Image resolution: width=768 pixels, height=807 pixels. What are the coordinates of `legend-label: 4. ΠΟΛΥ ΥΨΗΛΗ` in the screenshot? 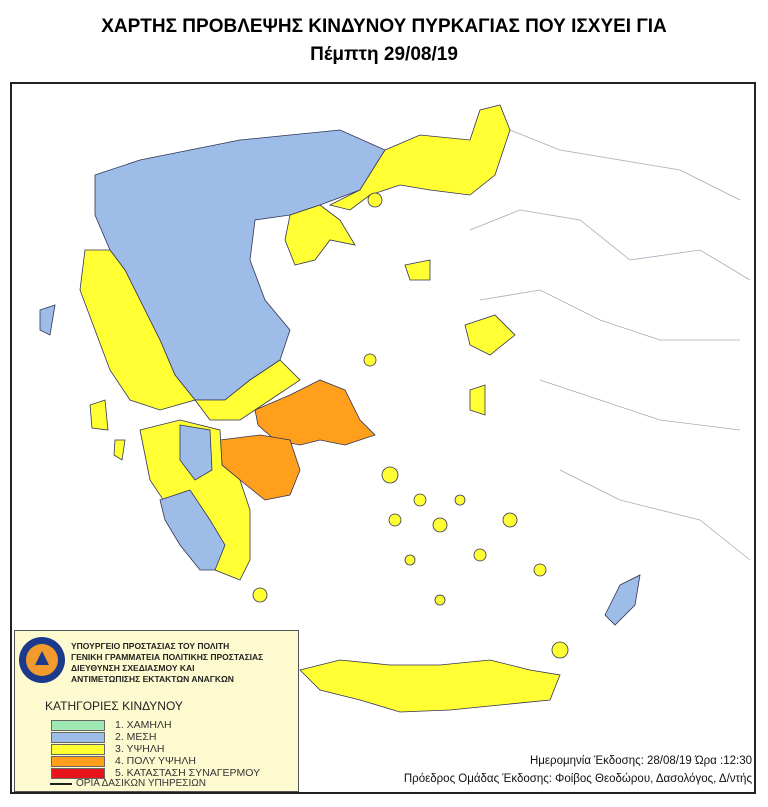 It's located at (155, 761).